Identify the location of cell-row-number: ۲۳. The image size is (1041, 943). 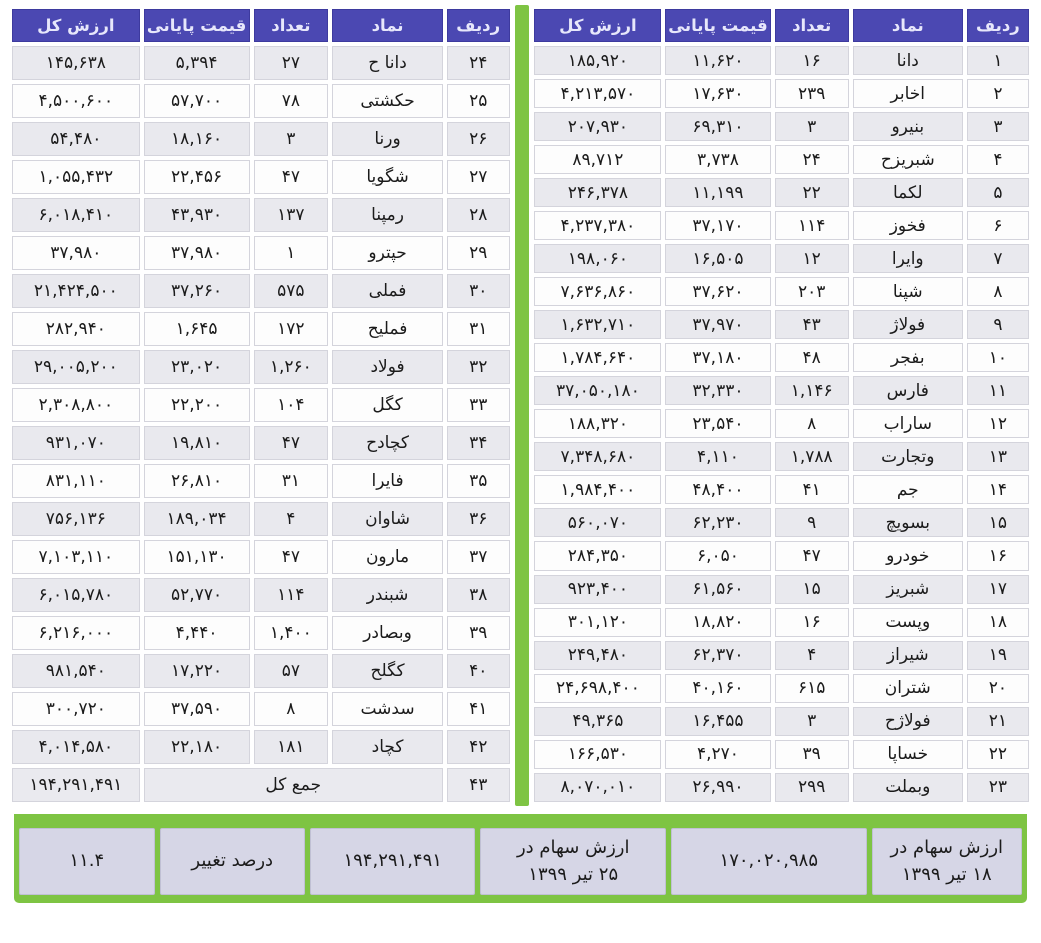
(997, 787).